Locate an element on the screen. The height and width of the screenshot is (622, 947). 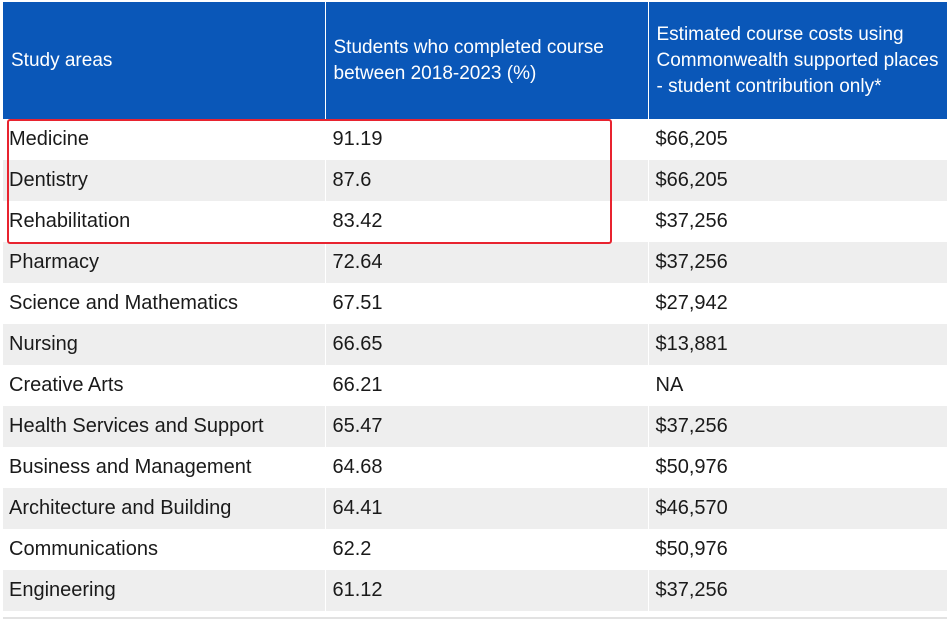
cell-completion-rate: 91.19 is located at coordinates (487, 139).